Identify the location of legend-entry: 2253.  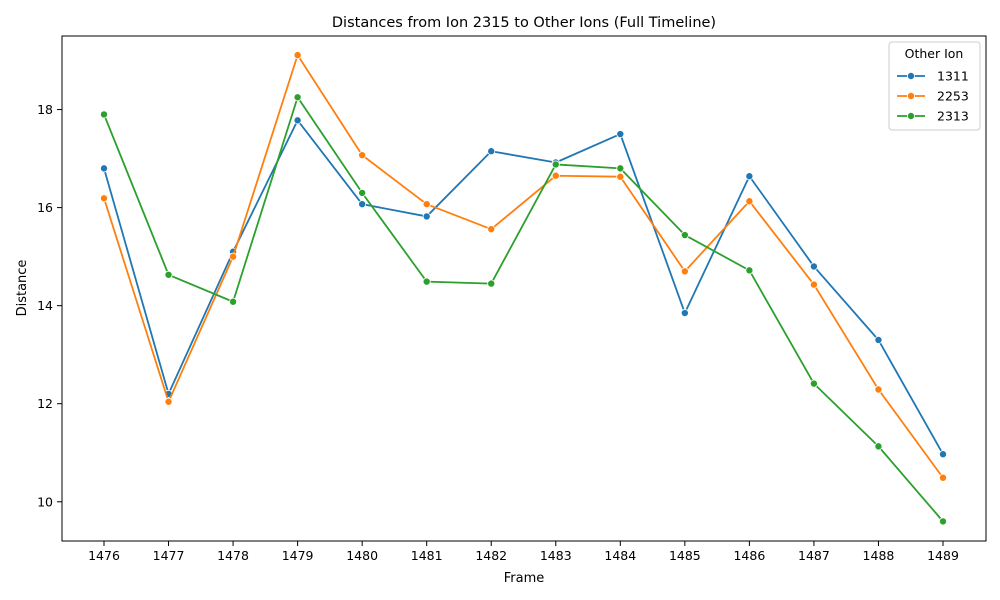
(933, 96).